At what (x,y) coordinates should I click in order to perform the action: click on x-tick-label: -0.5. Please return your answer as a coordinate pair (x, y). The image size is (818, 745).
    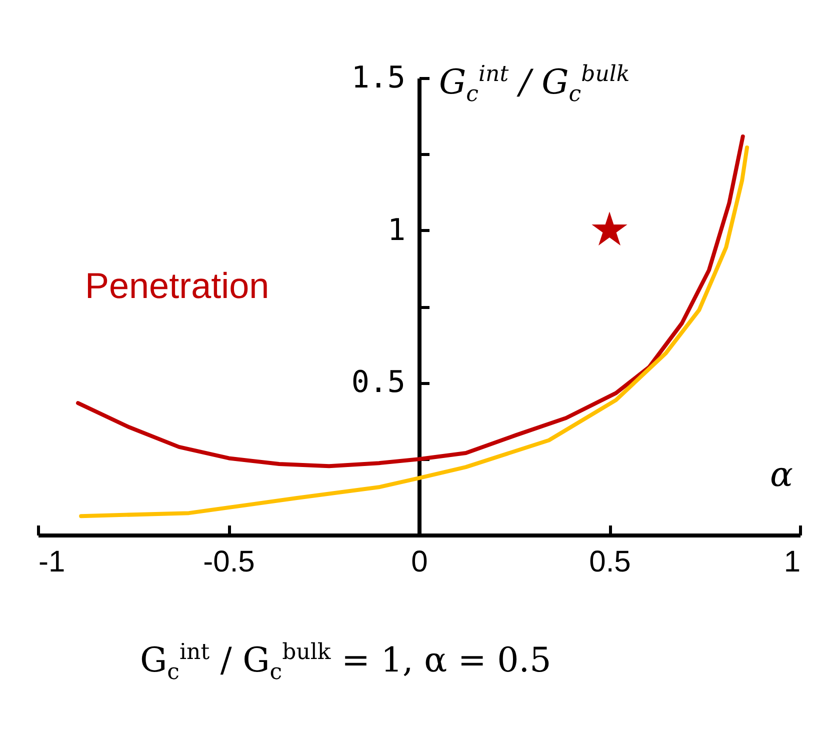
    Looking at the image, I should click on (229, 562).